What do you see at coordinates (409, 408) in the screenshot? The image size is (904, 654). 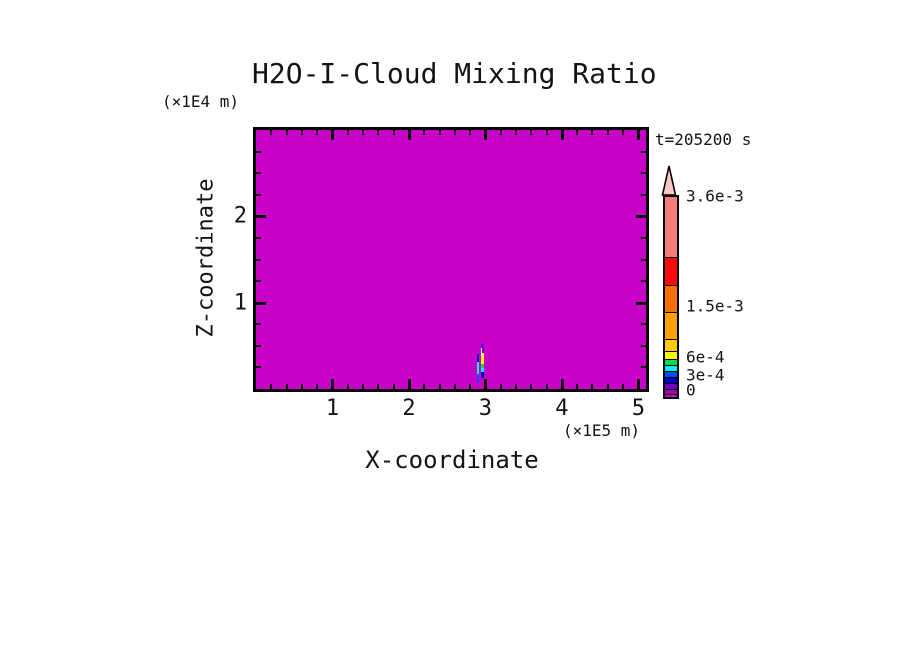 I see `x-tick-label: 2` at bounding box center [409, 408].